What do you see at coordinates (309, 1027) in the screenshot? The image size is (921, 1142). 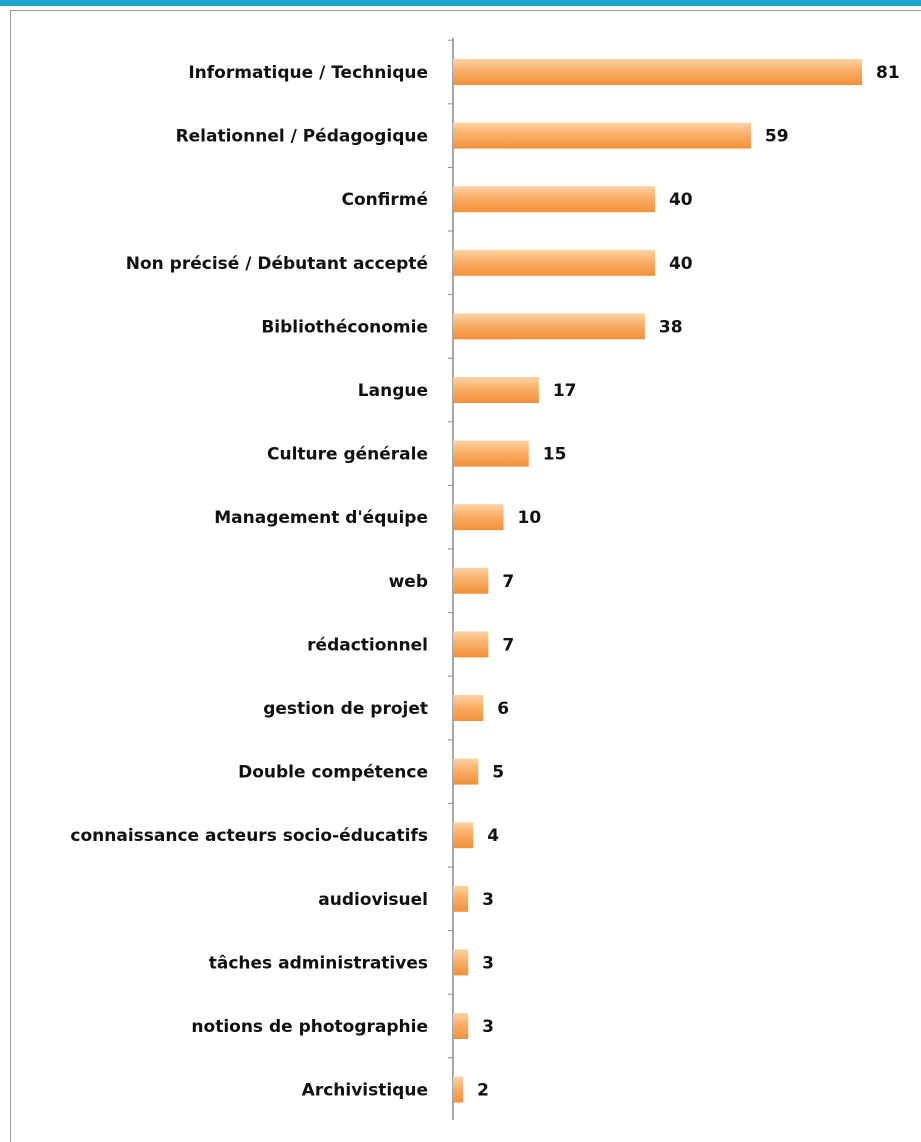 I see `category-label: notions de photographie` at bounding box center [309, 1027].